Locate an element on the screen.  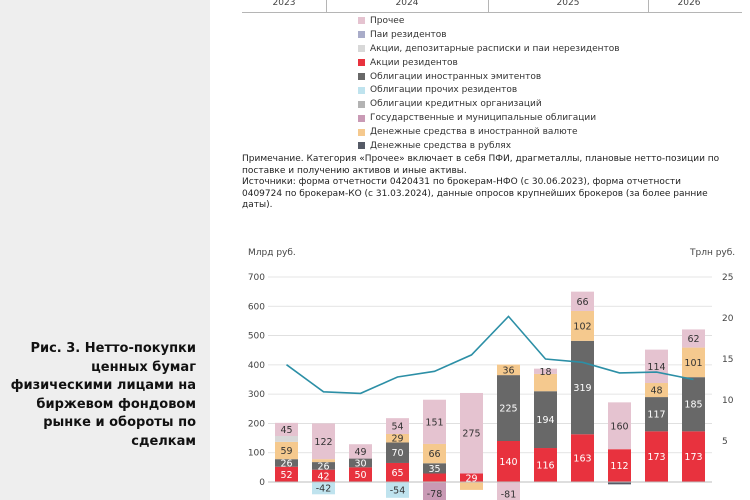
data-label: 70 is located at coordinates (397, 453).